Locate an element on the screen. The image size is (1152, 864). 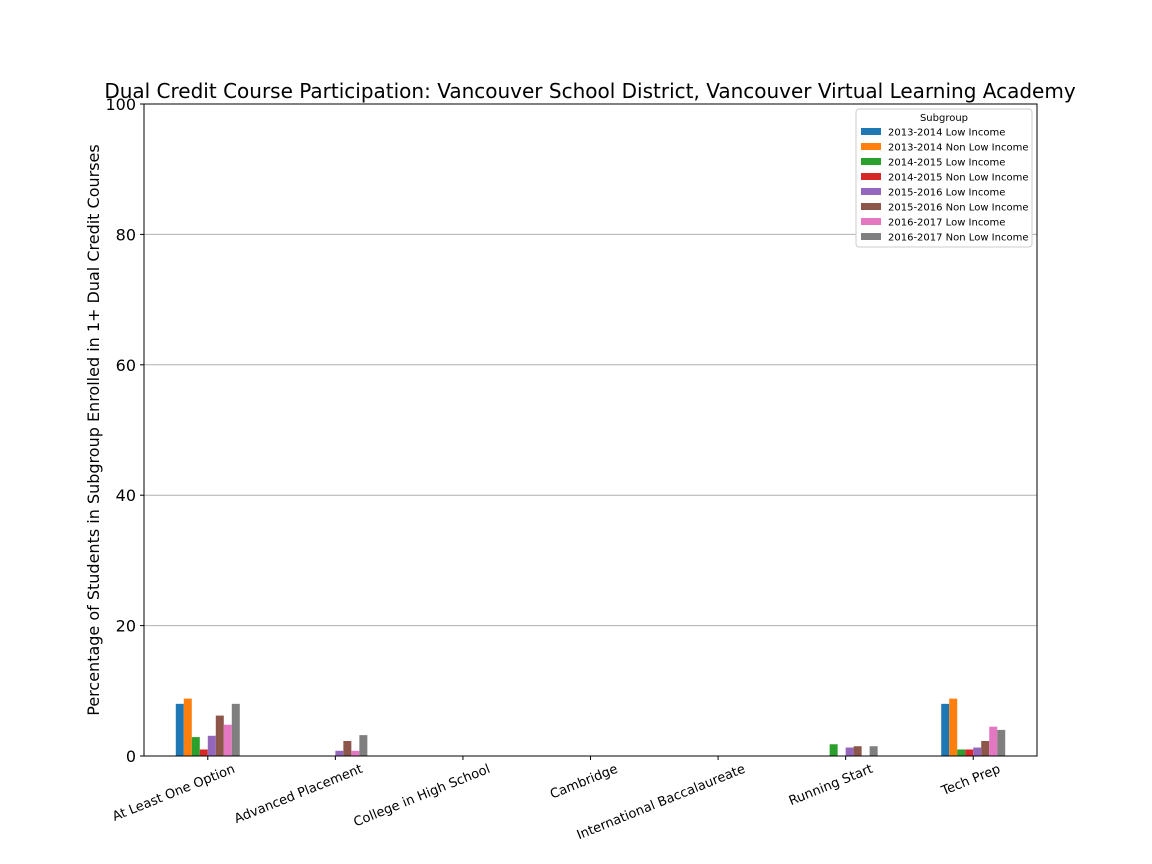
y-tick-label: 20 is located at coordinates (126, 626).